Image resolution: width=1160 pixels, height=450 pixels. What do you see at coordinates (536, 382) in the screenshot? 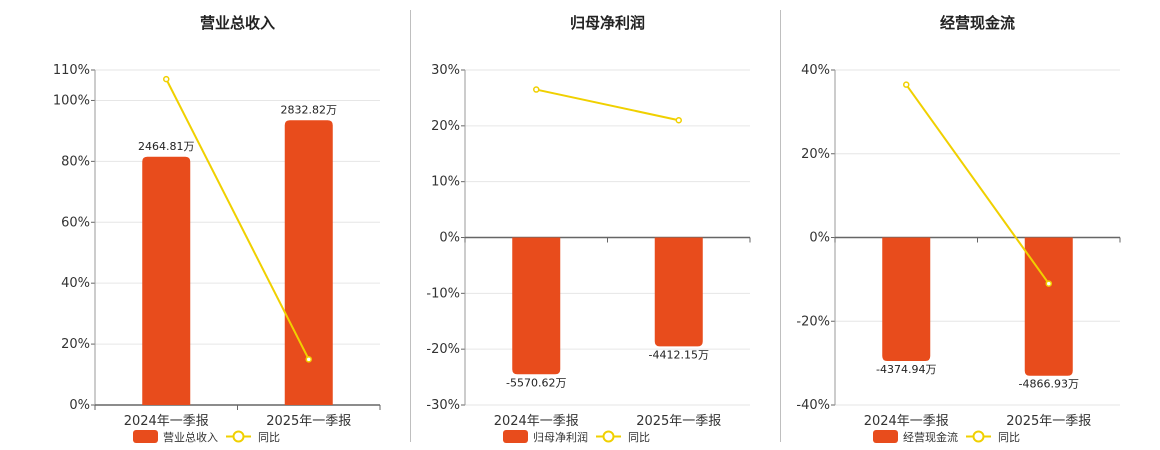
I see `data-label: -5570.62万` at bounding box center [536, 382].